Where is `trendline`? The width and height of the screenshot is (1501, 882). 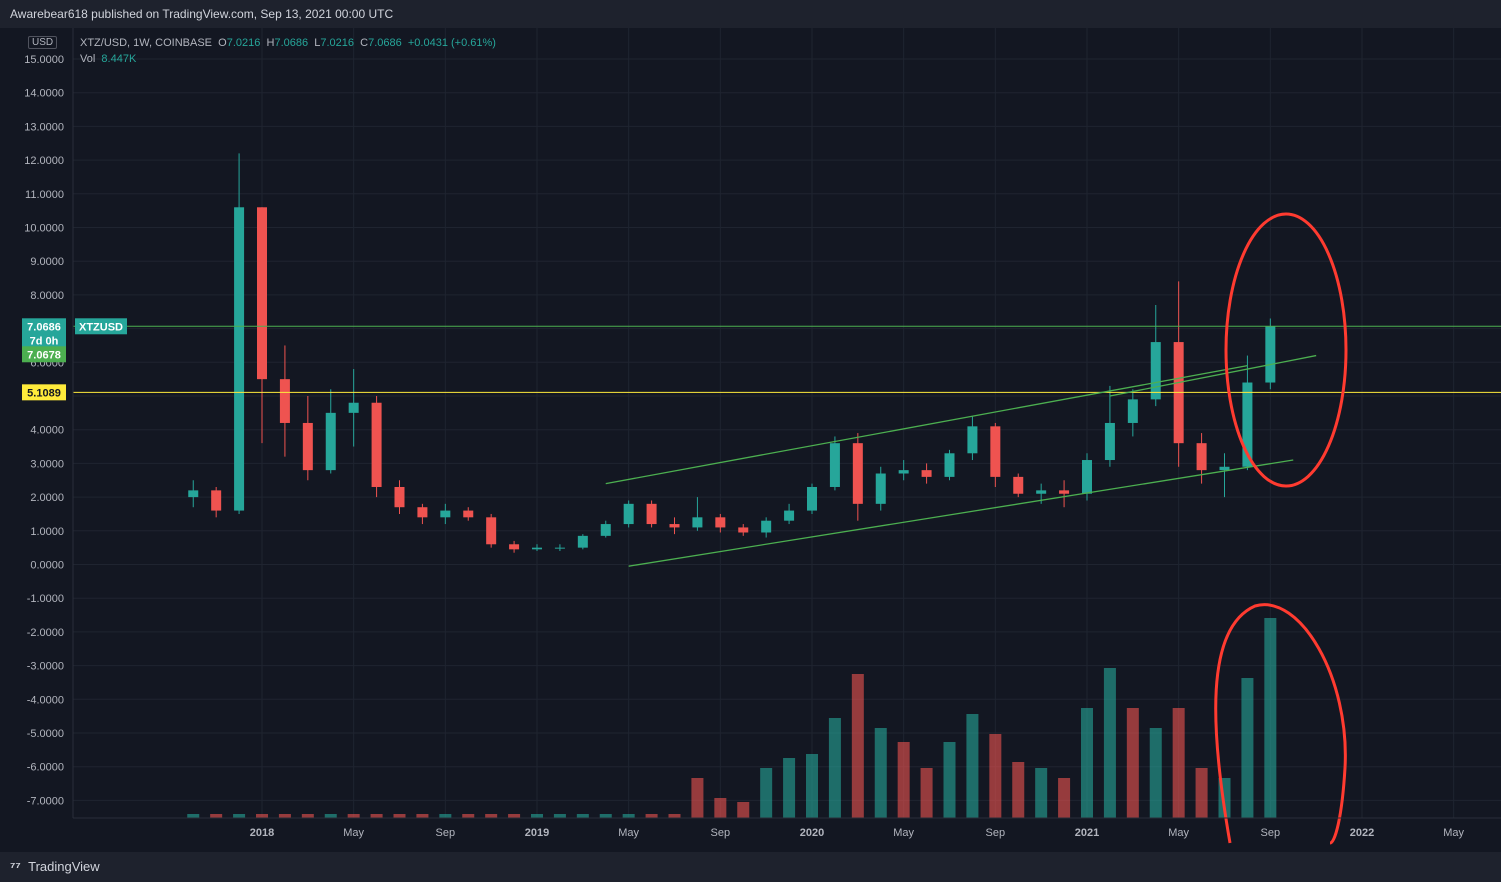 trendline is located at coordinates (961, 513).